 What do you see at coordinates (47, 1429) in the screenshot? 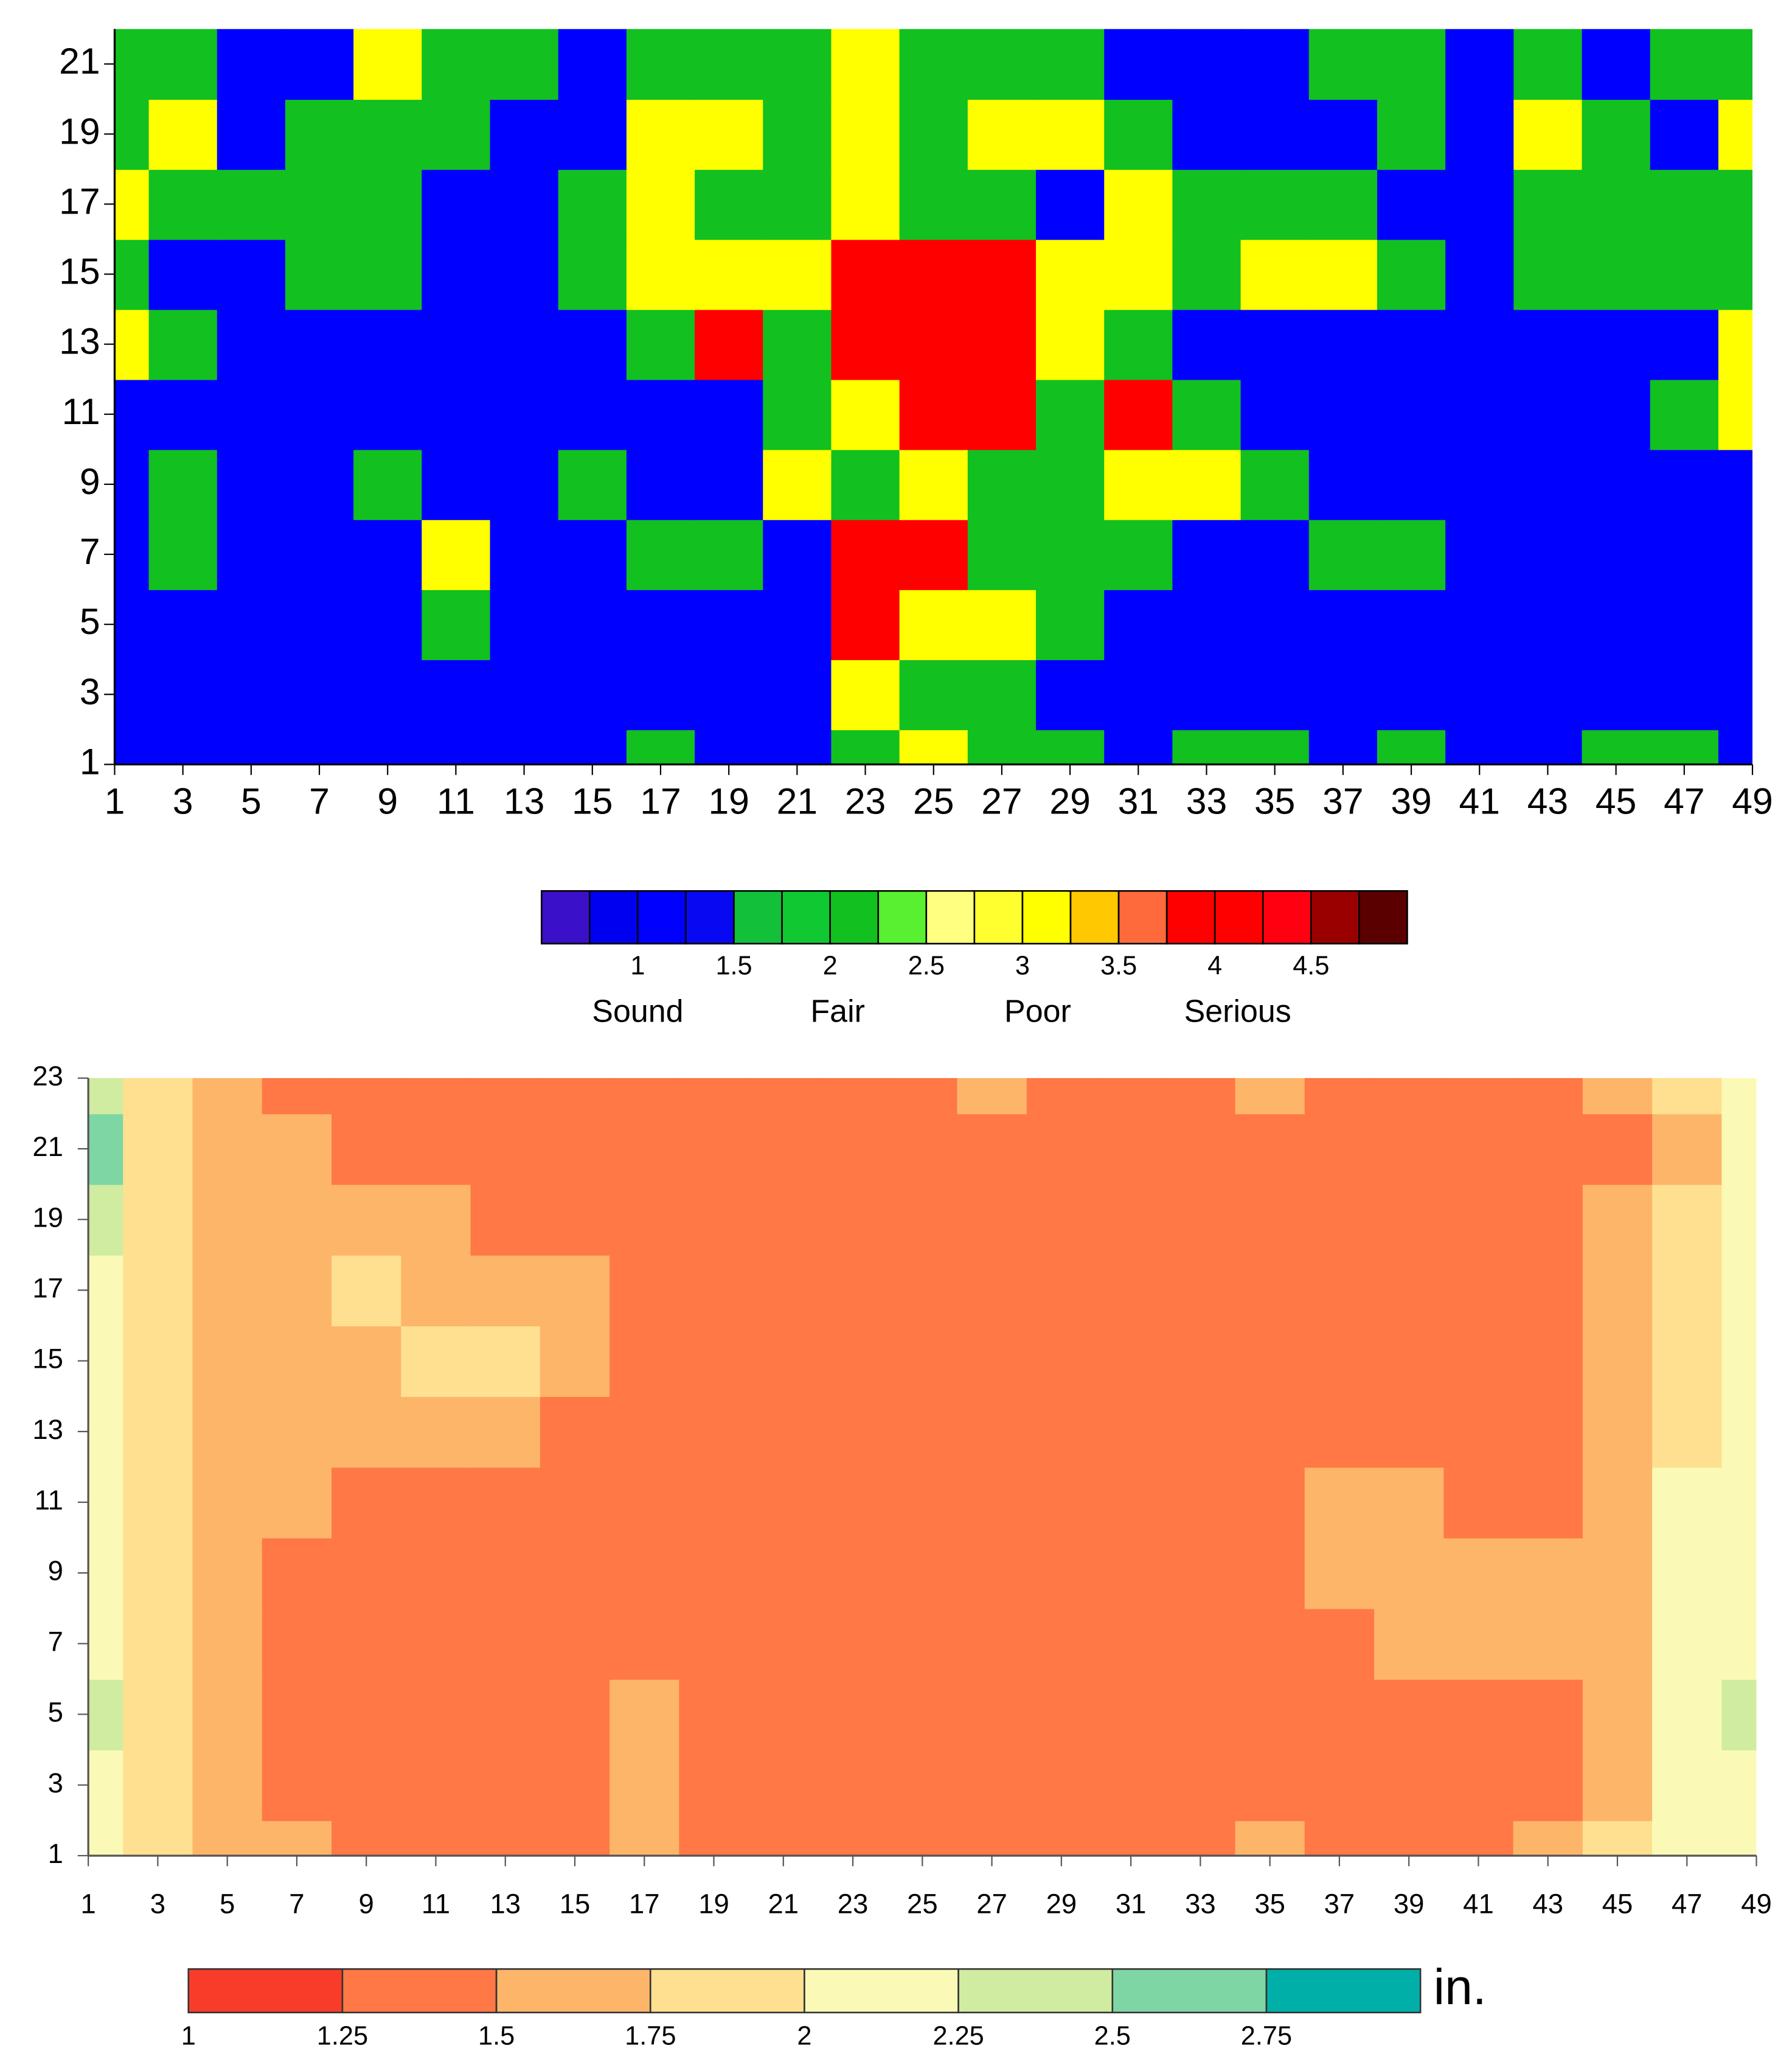
I see `y-tick-label: 13` at bounding box center [47, 1429].